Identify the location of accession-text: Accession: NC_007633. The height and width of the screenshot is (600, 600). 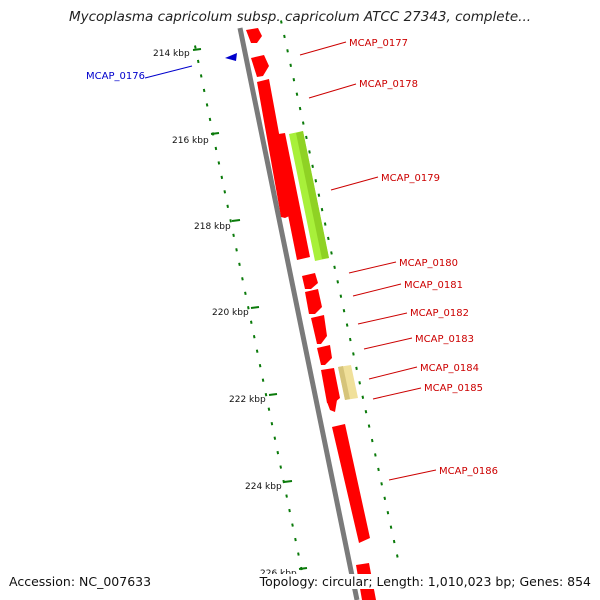
(80, 581).